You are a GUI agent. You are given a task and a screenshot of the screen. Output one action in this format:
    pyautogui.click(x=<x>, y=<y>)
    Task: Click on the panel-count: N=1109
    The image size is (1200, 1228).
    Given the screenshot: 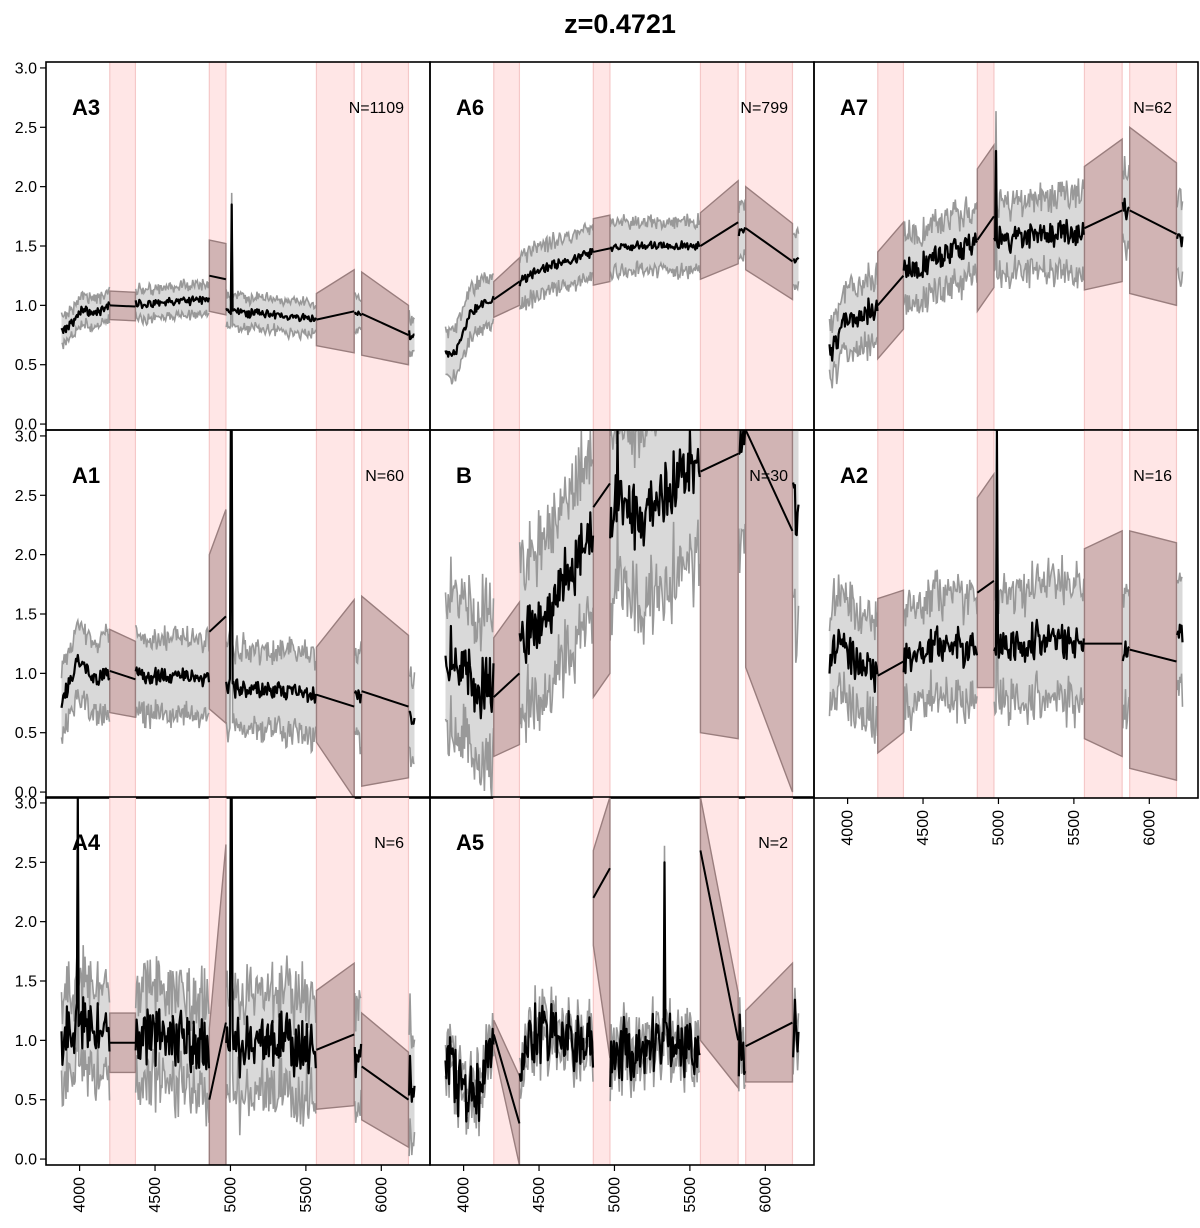 What is the action you would take?
    pyautogui.click(x=376, y=108)
    